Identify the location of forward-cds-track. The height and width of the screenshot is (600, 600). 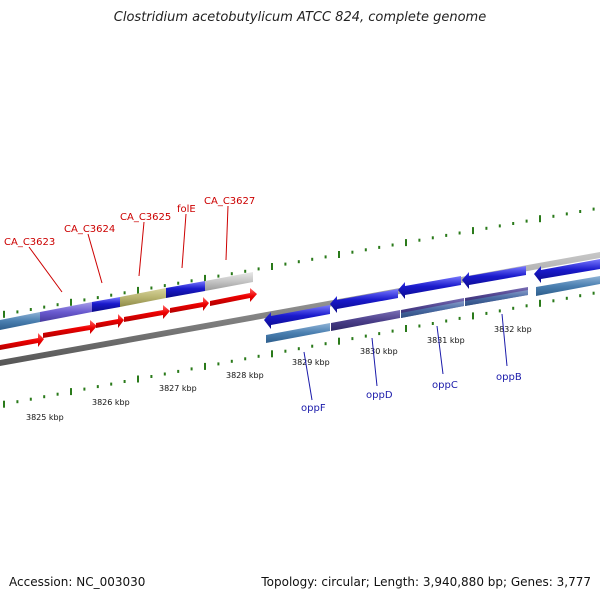
(128, 319).